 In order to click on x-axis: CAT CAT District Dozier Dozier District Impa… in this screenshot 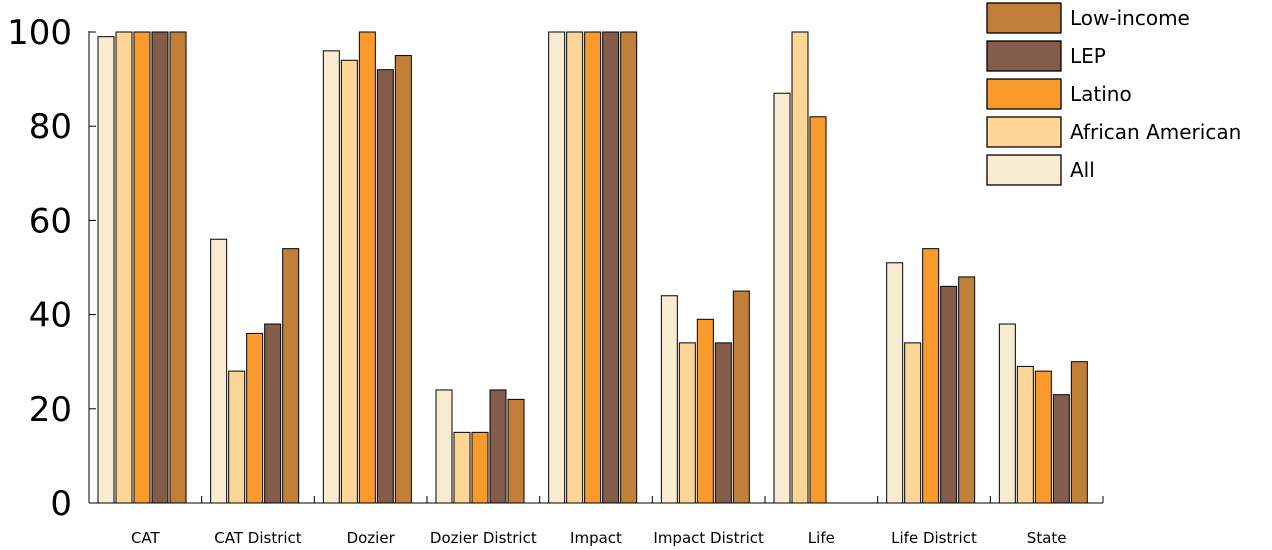, I will do `click(596, 521)`.